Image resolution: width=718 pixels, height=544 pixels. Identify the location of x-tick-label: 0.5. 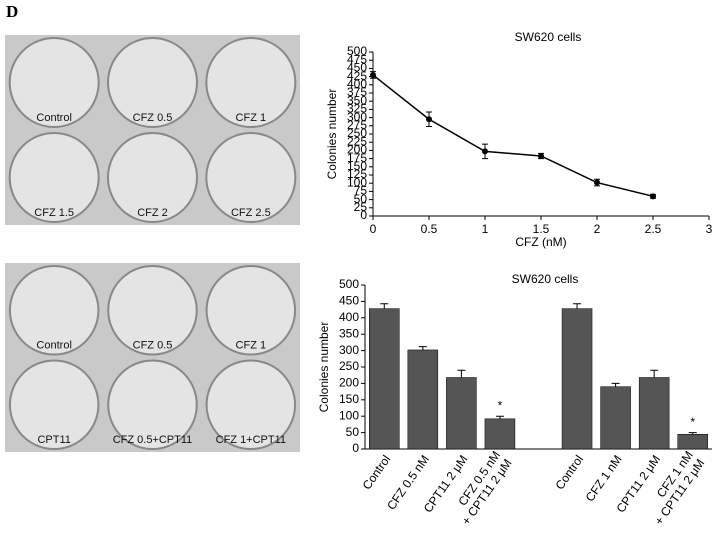
(429, 229).